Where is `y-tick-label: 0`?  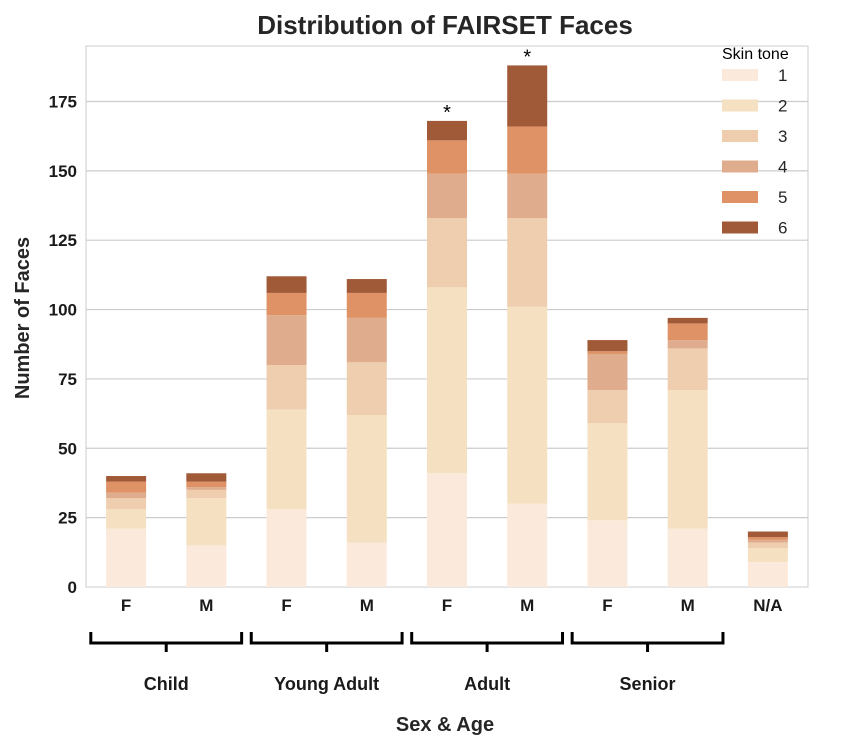
y-tick-label: 0 is located at coordinates (72, 587).